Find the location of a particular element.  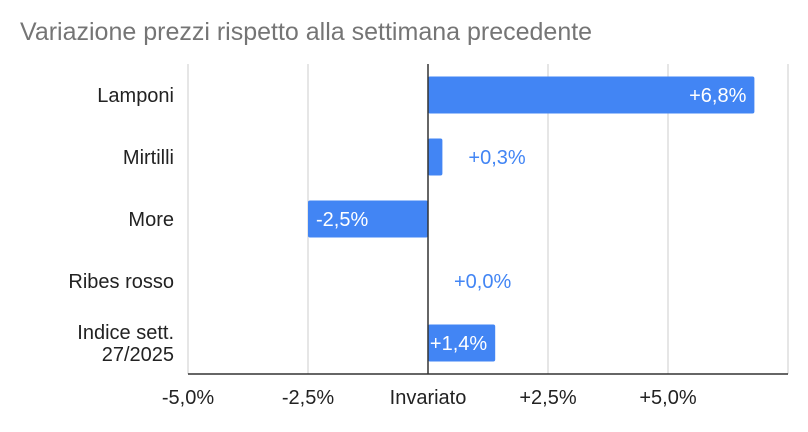

category-label: Mirtilli is located at coordinates (148, 158).